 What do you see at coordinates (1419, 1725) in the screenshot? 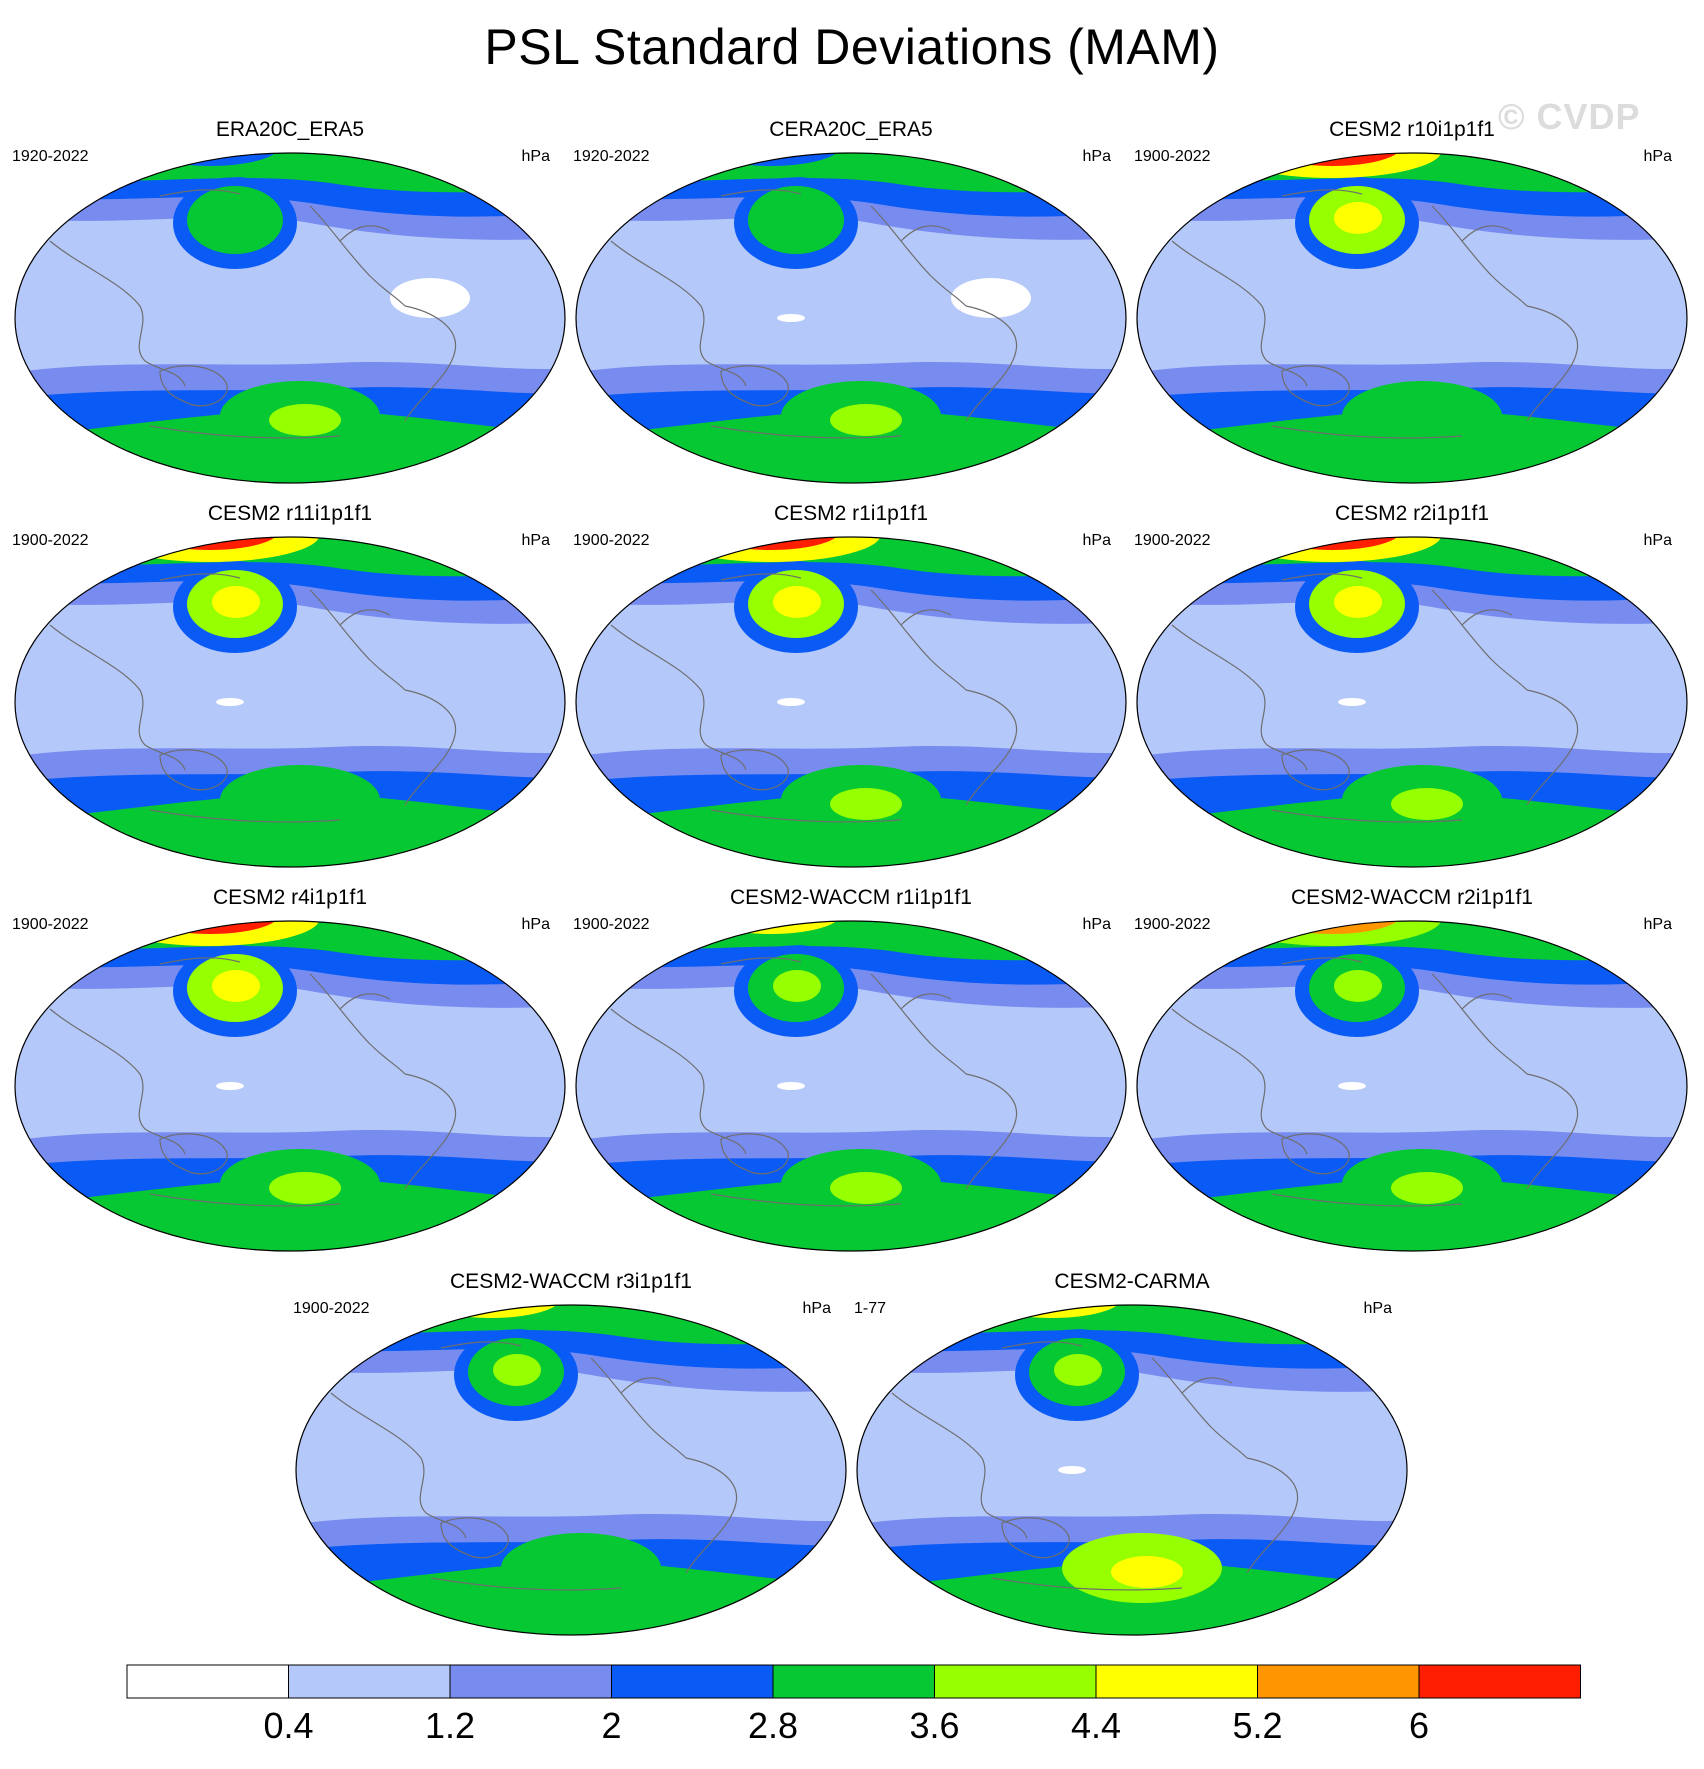
I see `colorbar-tick-label: 6` at bounding box center [1419, 1725].